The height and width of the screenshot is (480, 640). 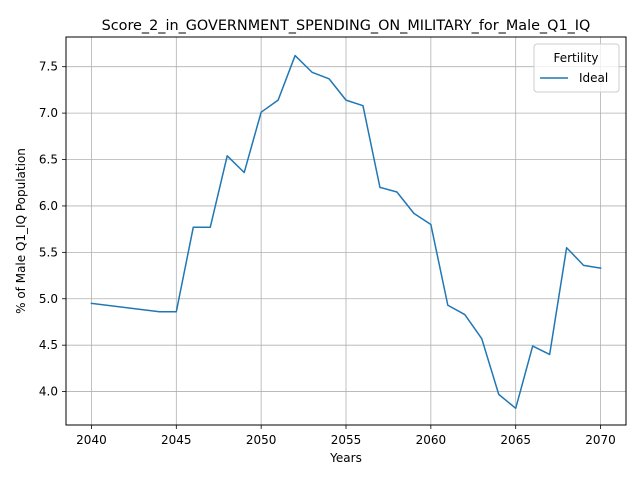 What do you see at coordinates (431, 440) in the screenshot?
I see `x-tick-label: 2060` at bounding box center [431, 440].